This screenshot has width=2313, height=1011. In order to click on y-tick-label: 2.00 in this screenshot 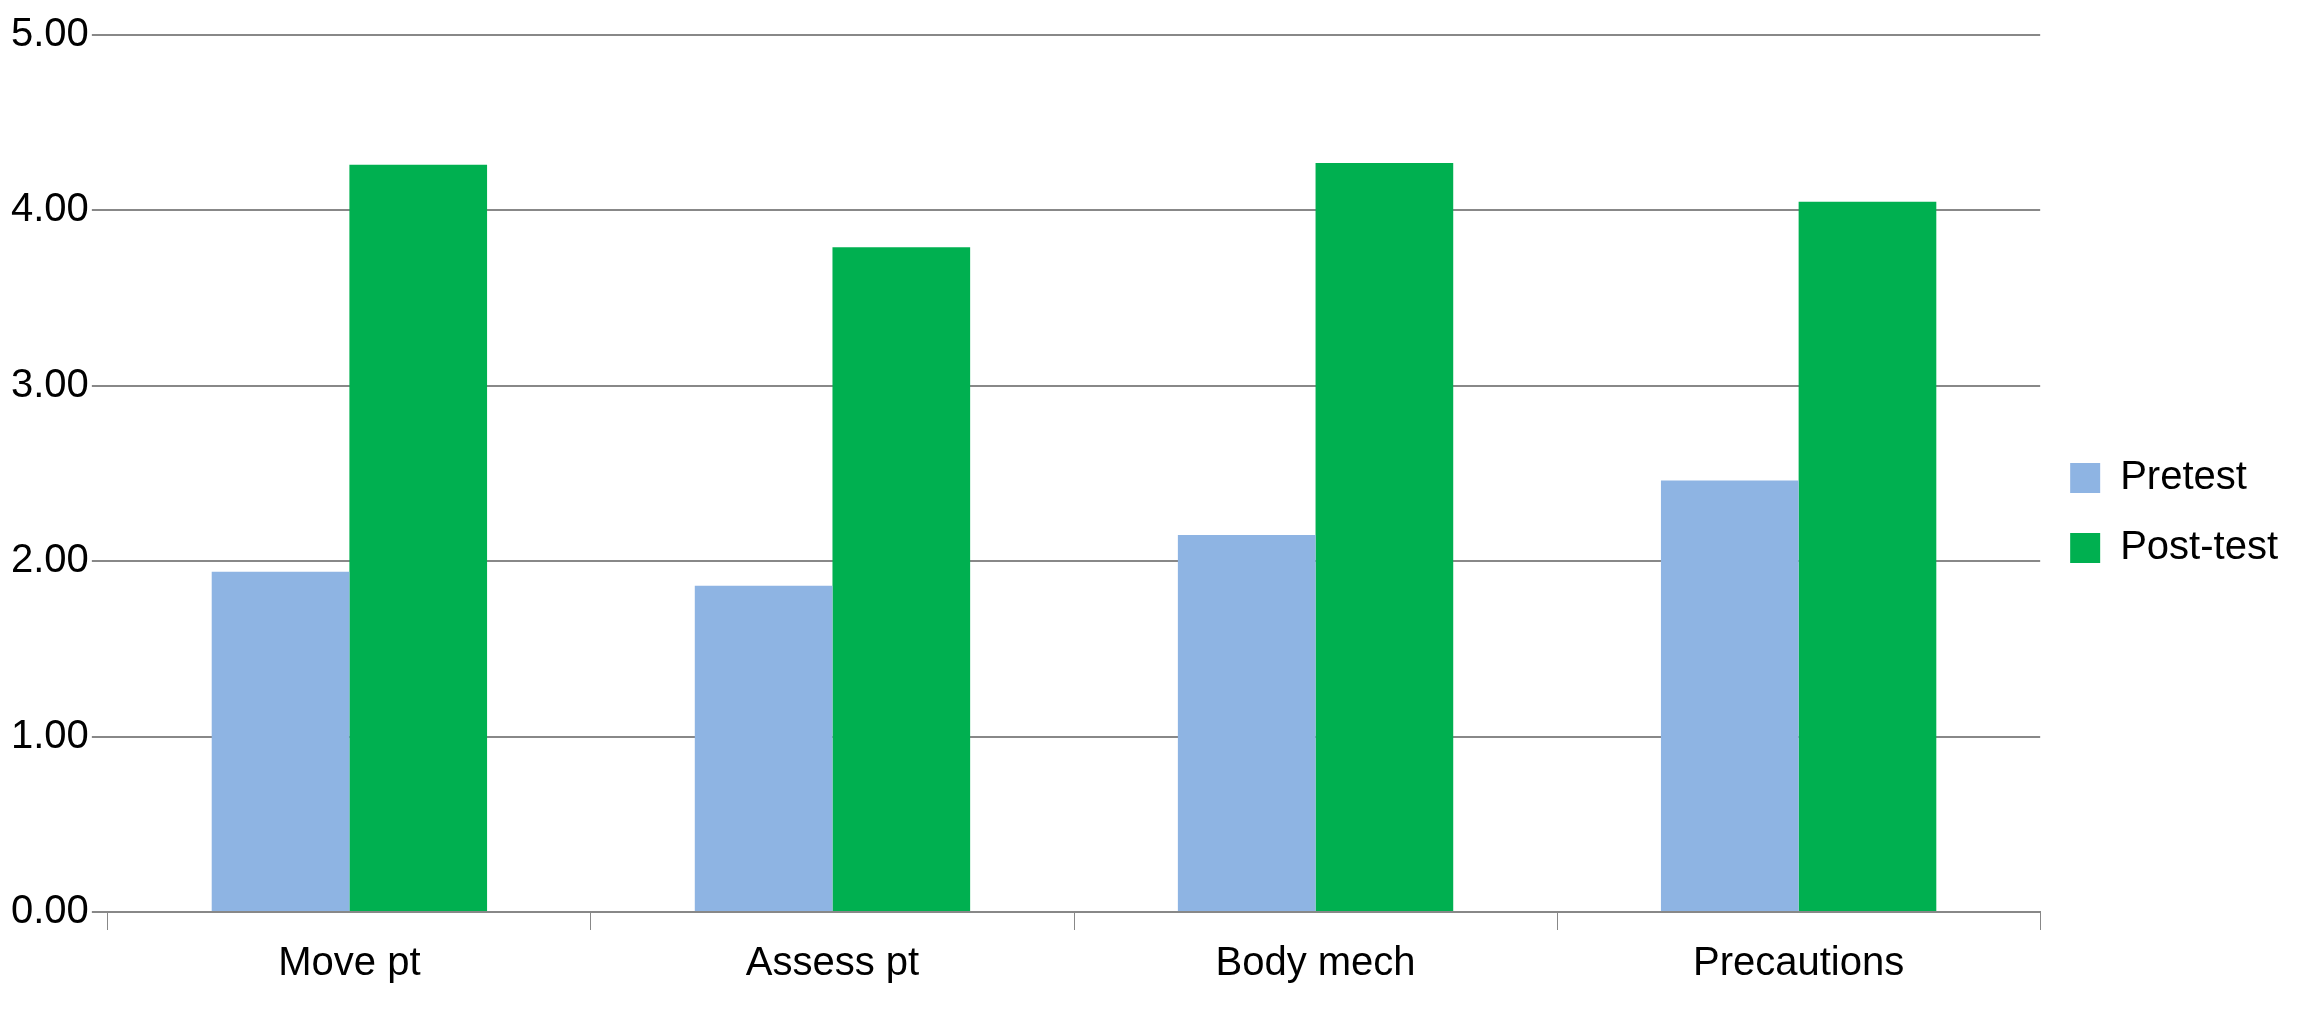, I will do `click(49, 558)`.